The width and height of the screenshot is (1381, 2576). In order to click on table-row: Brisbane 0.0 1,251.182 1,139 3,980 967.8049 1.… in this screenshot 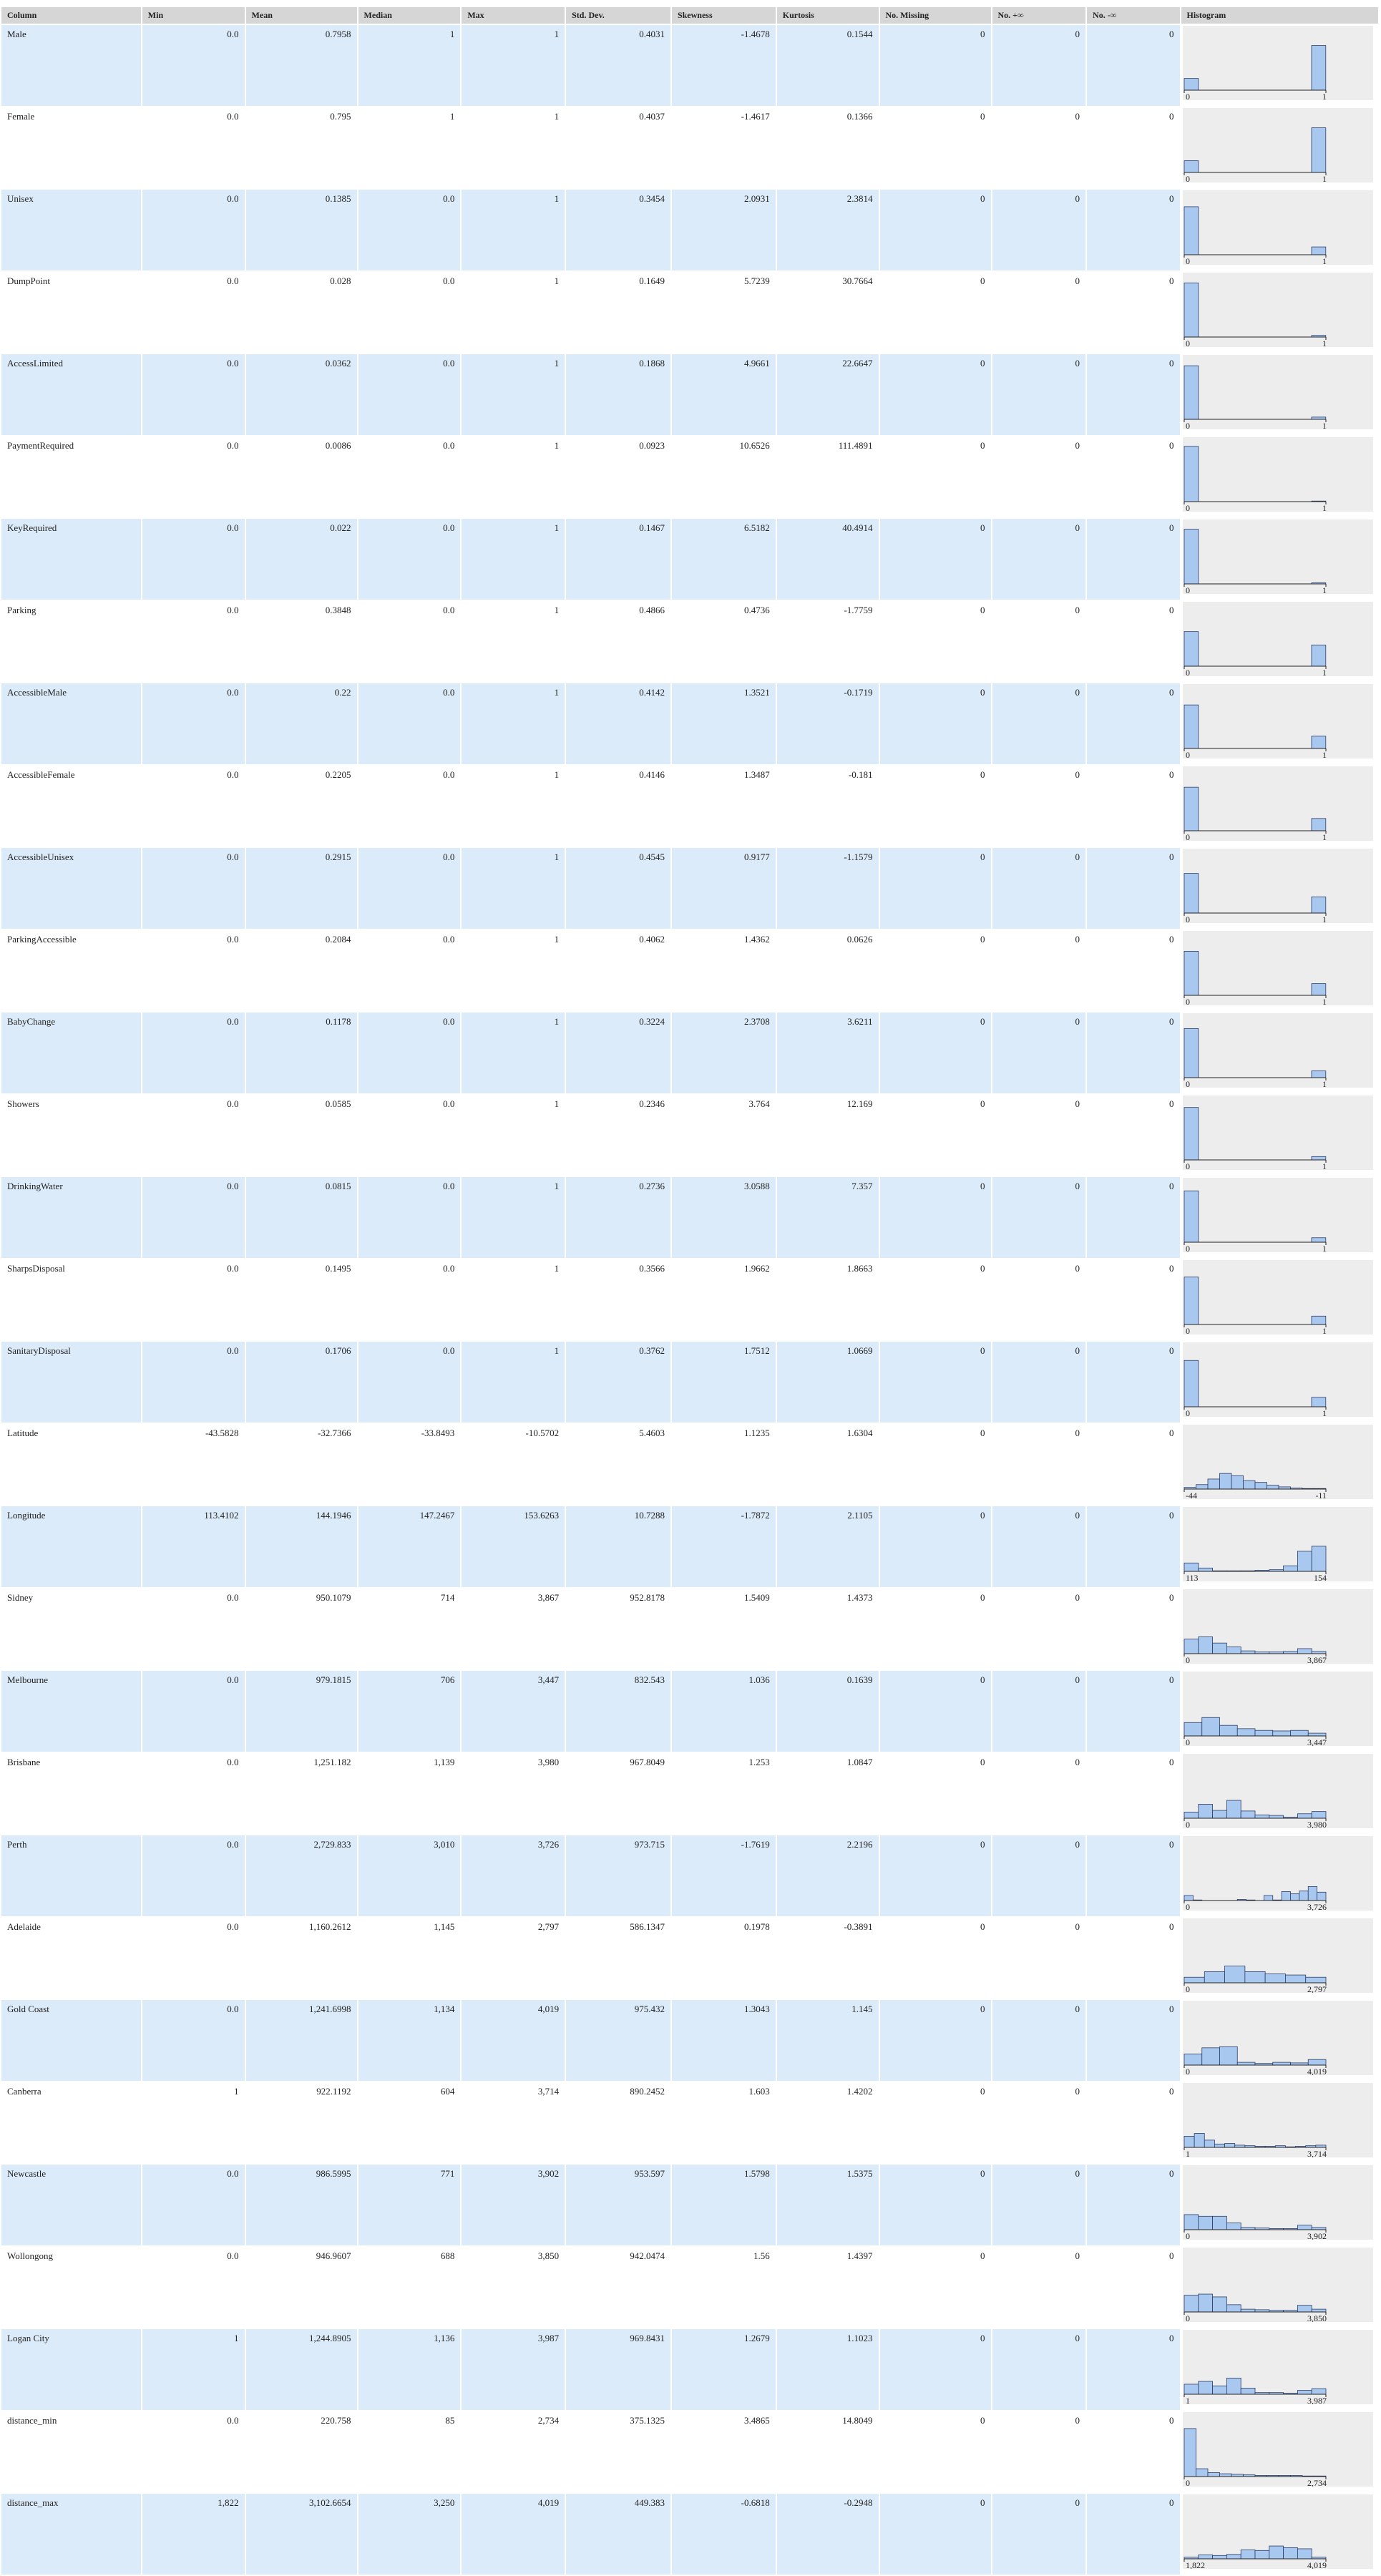, I will do `click(689, 1793)`.